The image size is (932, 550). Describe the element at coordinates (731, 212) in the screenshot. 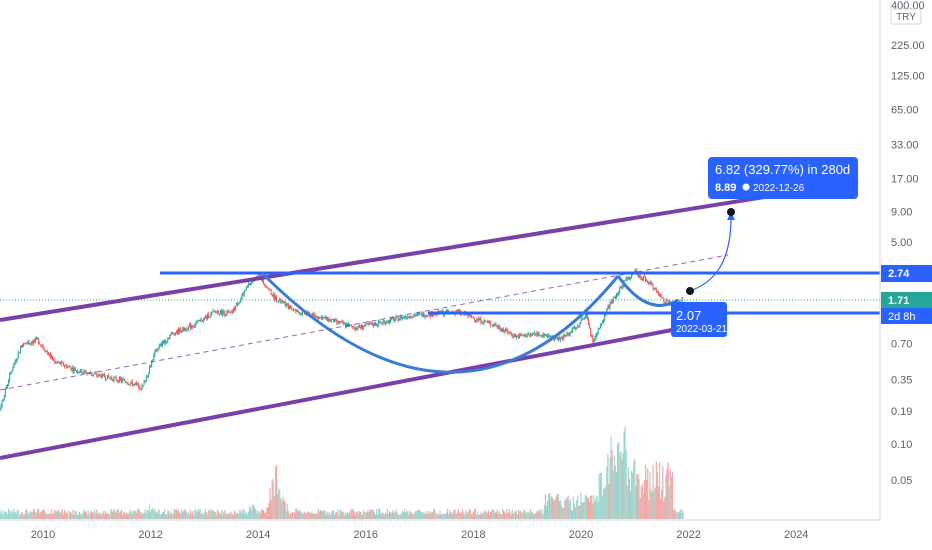

I see `projection-end-point` at that location.